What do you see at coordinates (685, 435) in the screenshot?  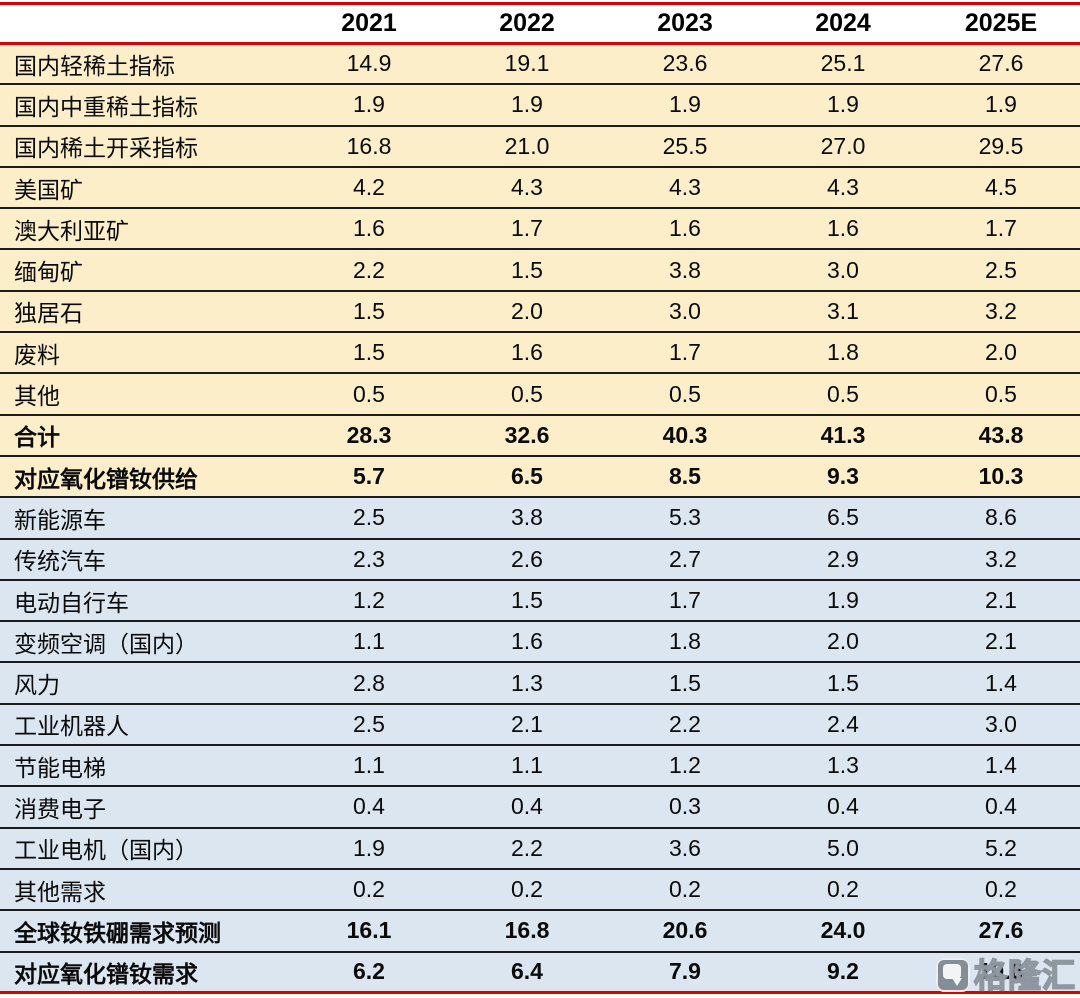 I see `cell-value: 40.3` at bounding box center [685, 435].